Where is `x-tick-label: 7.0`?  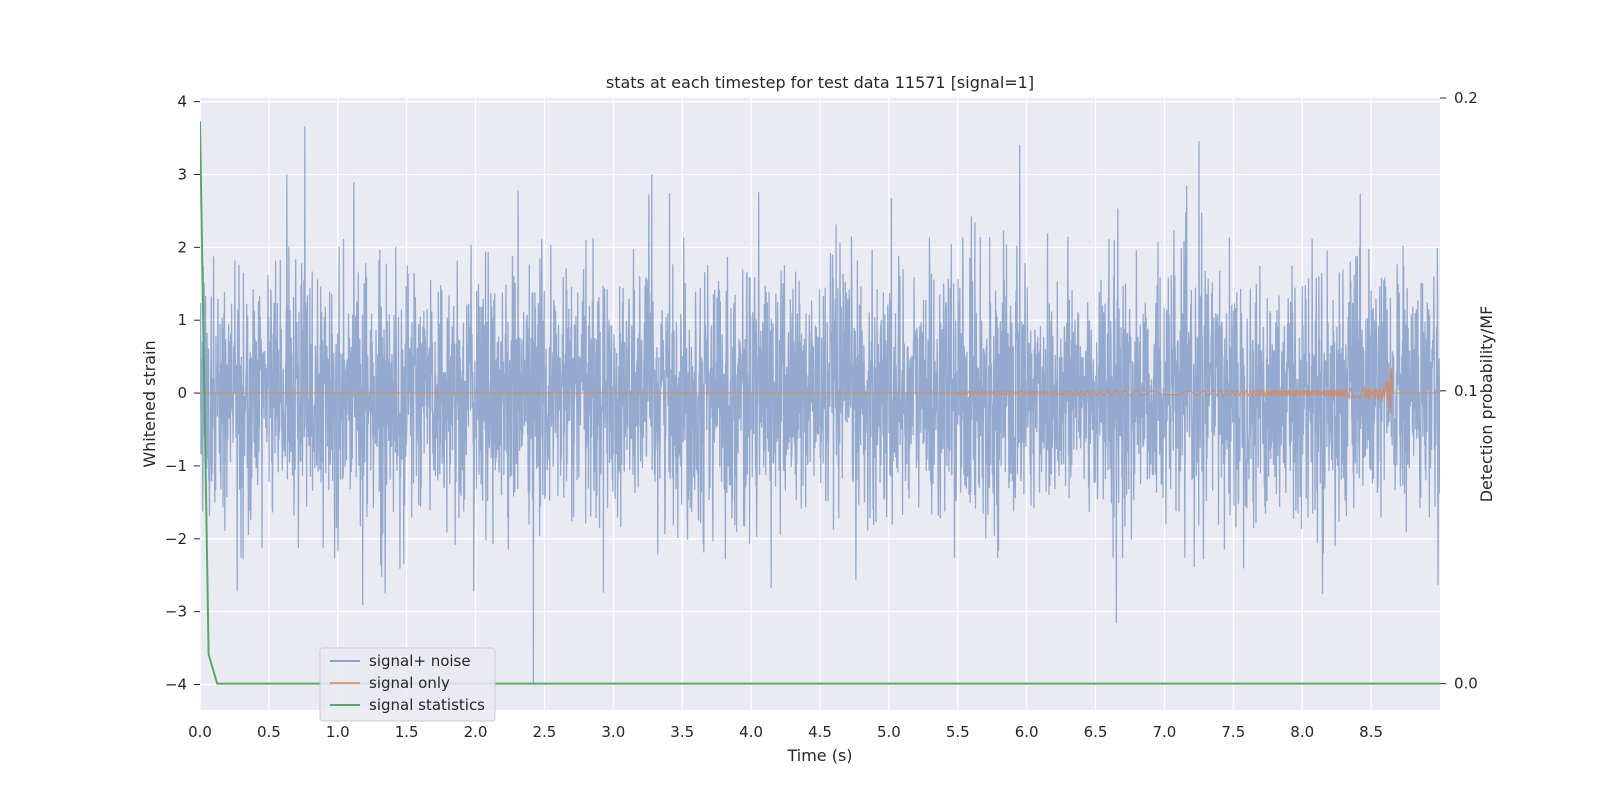
x-tick-label: 7.0 is located at coordinates (1165, 732).